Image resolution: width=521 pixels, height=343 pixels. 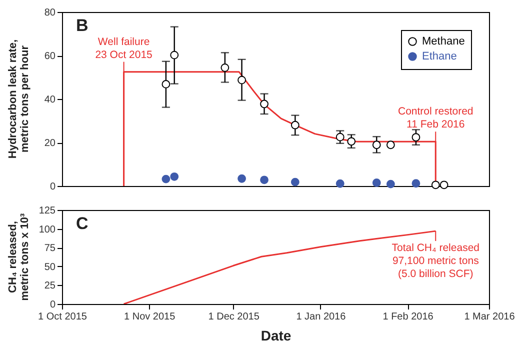 What do you see at coordinates (50, 286) in the screenshot?
I see `y-tick-label: 25` at bounding box center [50, 286].